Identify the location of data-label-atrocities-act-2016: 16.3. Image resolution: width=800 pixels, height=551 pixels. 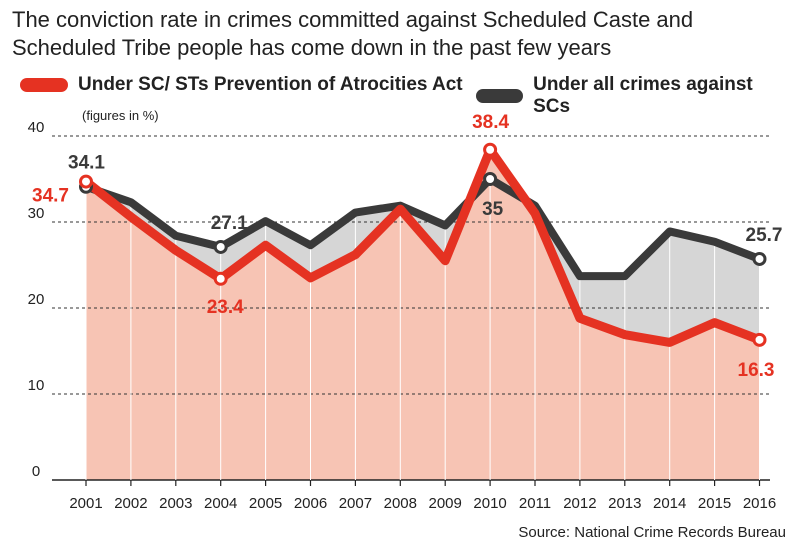
(756, 370).